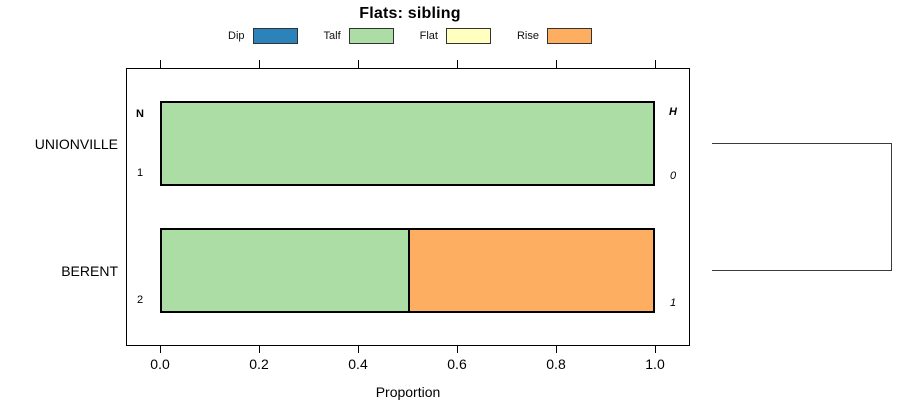 The image size is (900, 420). What do you see at coordinates (802, 144) in the screenshot?
I see `bracket-top-line` at bounding box center [802, 144].